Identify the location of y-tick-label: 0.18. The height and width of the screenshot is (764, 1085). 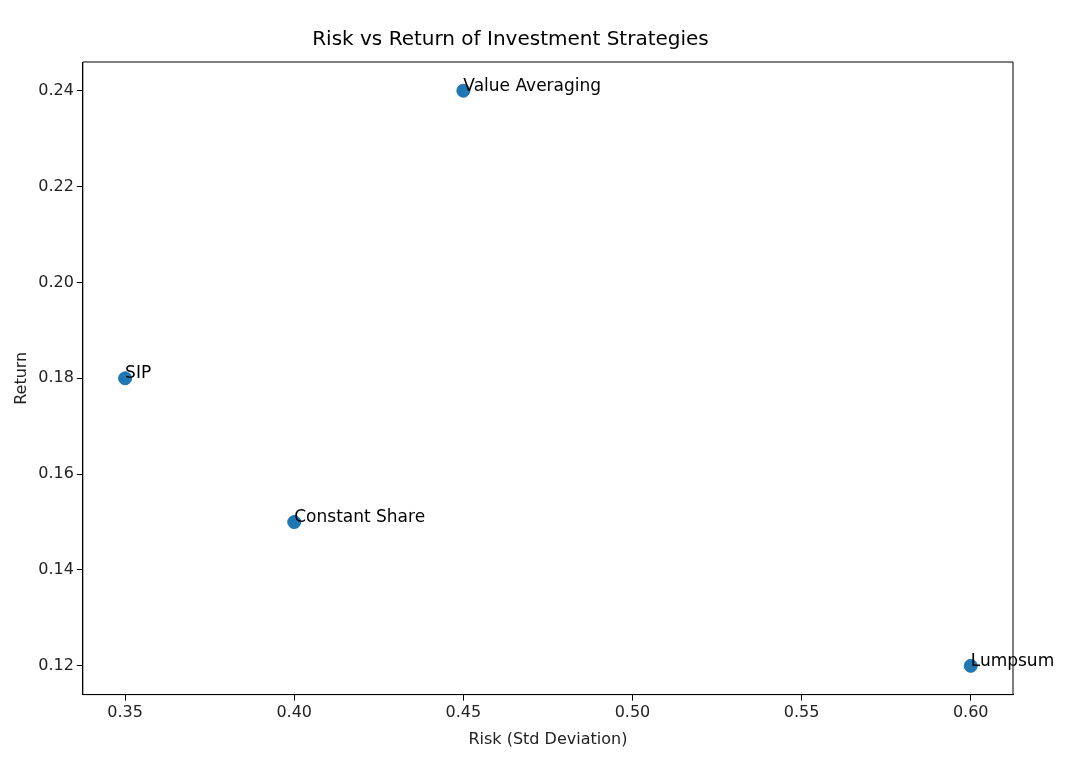
(56, 377).